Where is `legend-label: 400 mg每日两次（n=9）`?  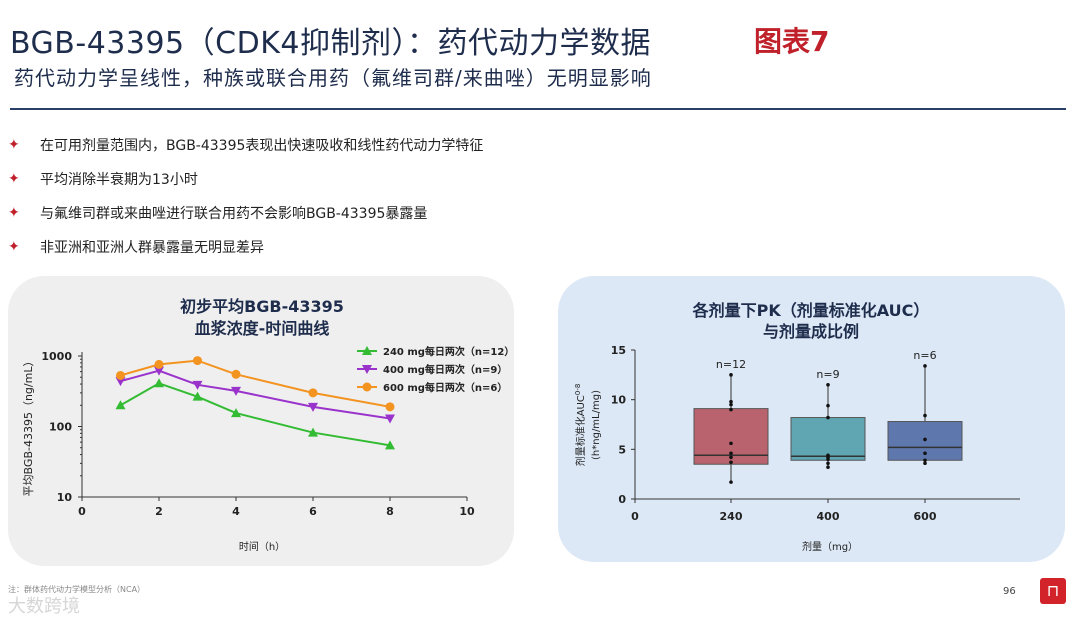
legend-label: 400 mg每日两次（n=9） is located at coordinates (445, 369).